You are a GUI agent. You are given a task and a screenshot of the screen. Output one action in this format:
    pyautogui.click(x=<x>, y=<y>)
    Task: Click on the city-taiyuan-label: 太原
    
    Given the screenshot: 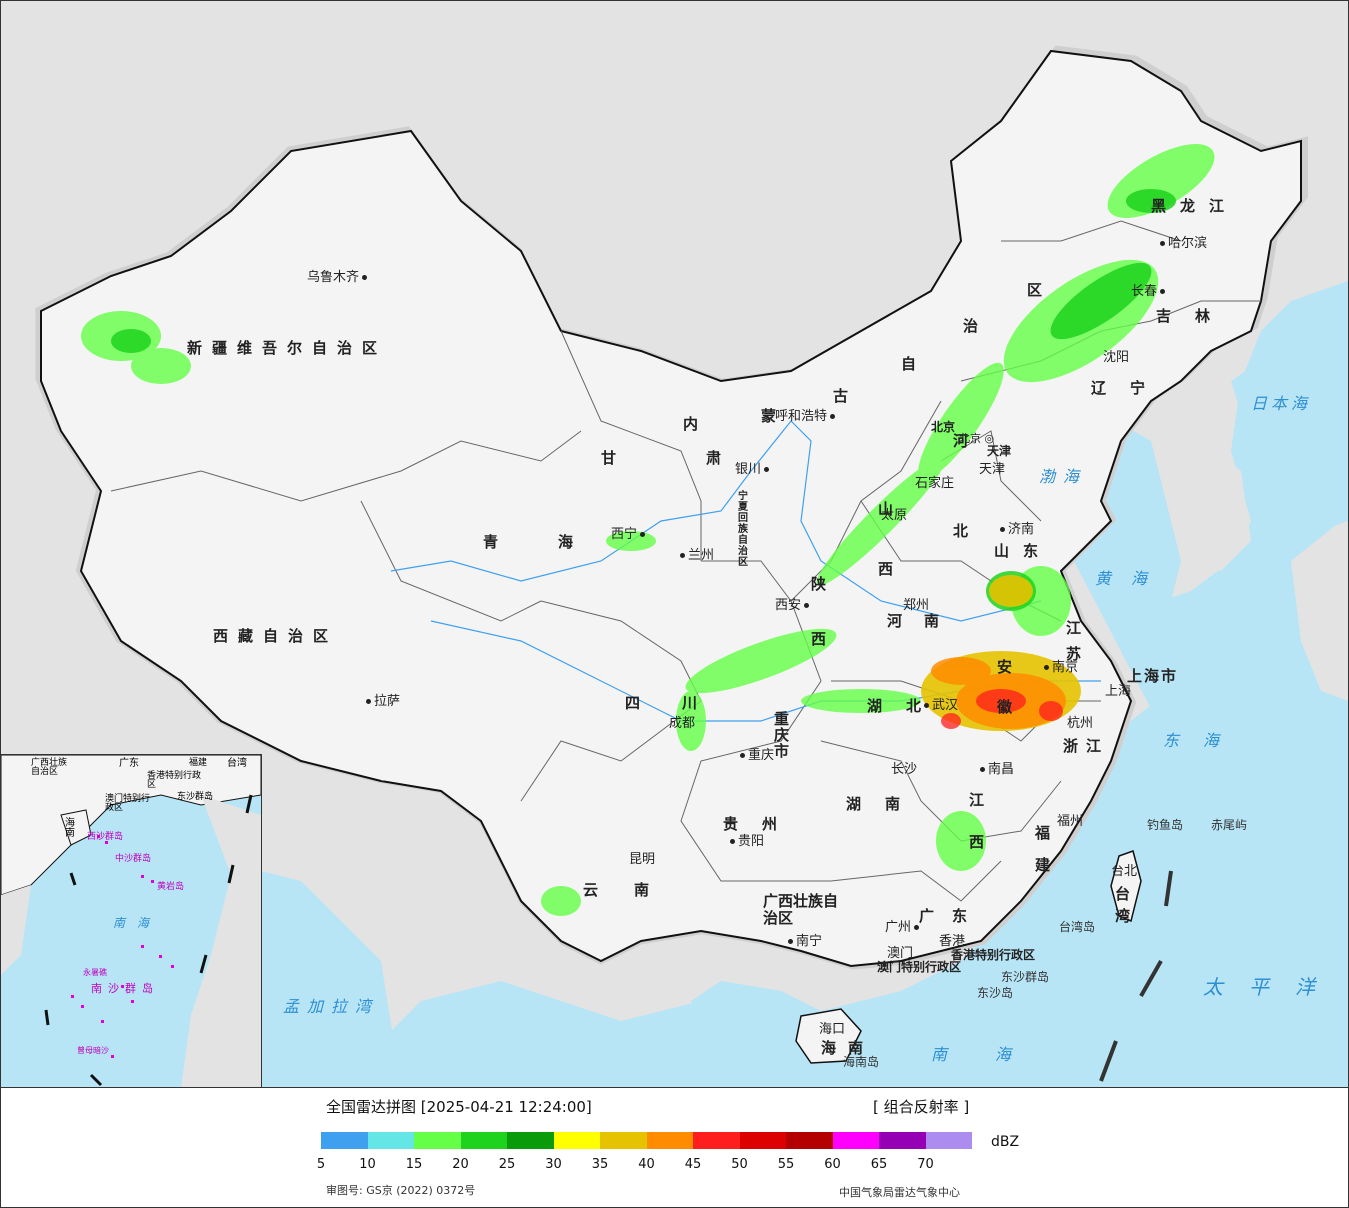 What is the action you would take?
    pyautogui.click(x=894, y=515)
    